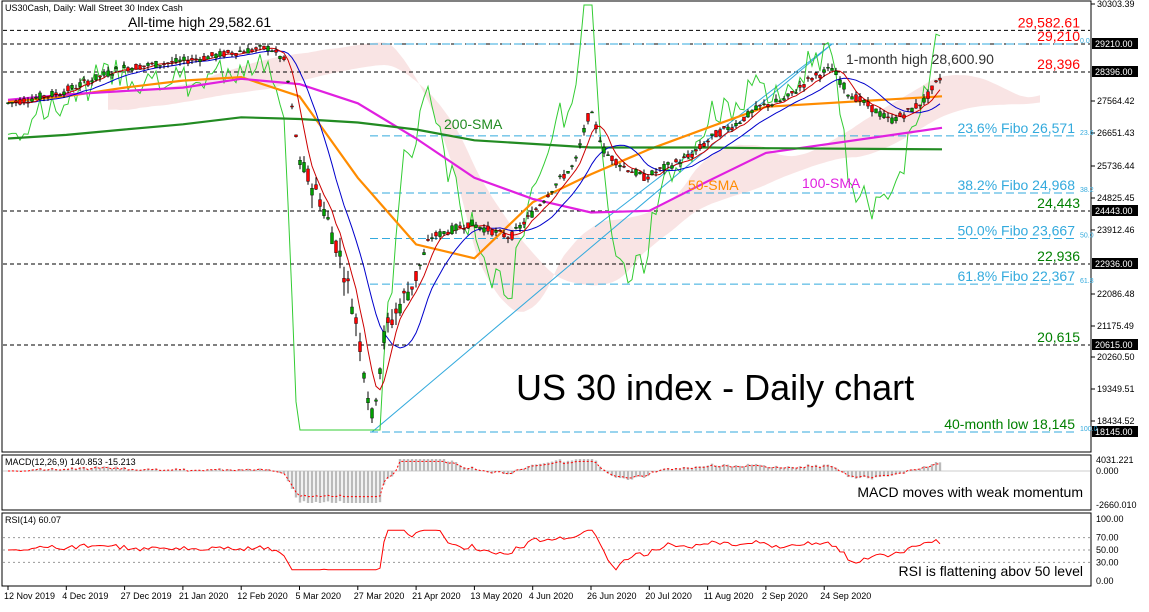 This screenshot has width=1149, height=612. Describe the element at coordinates (1009, 424) in the screenshot. I see `fibo-label: 40-month low 18,145` at that location.